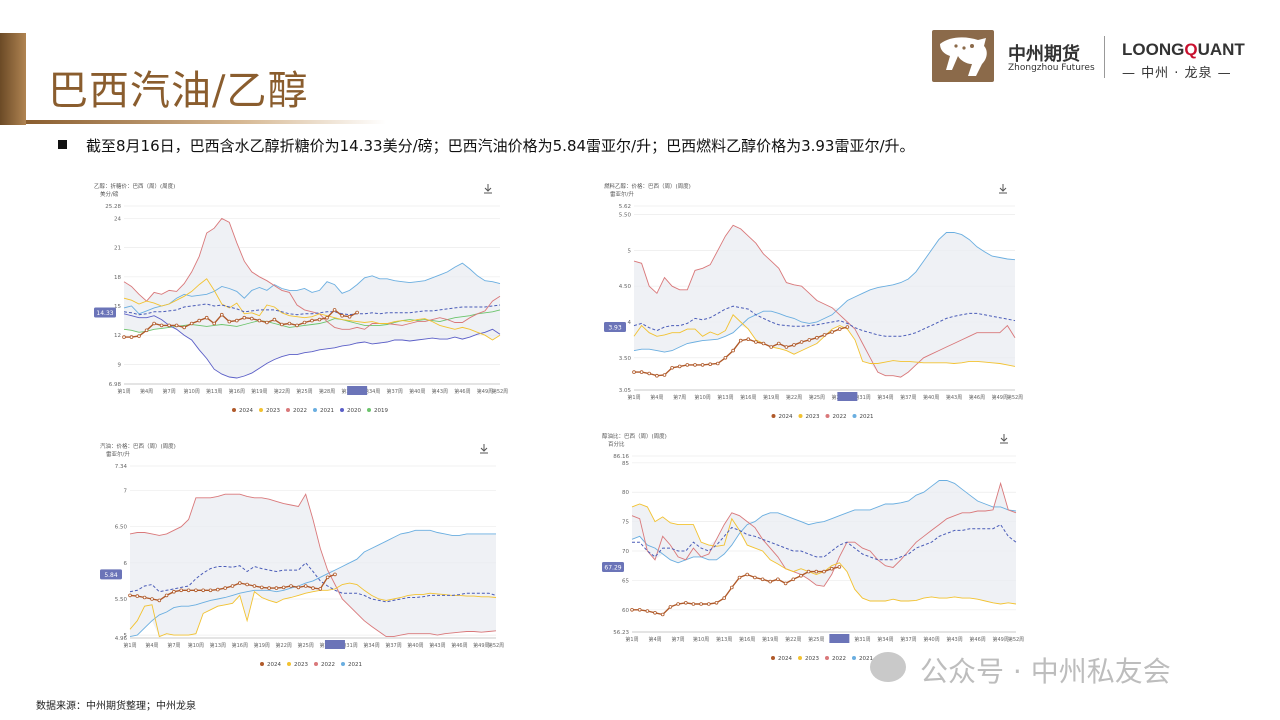 This screenshot has height=720, width=1280. What do you see at coordinates (117, 219) in the screenshot?
I see `y-tick-label: 24` at bounding box center [117, 219].